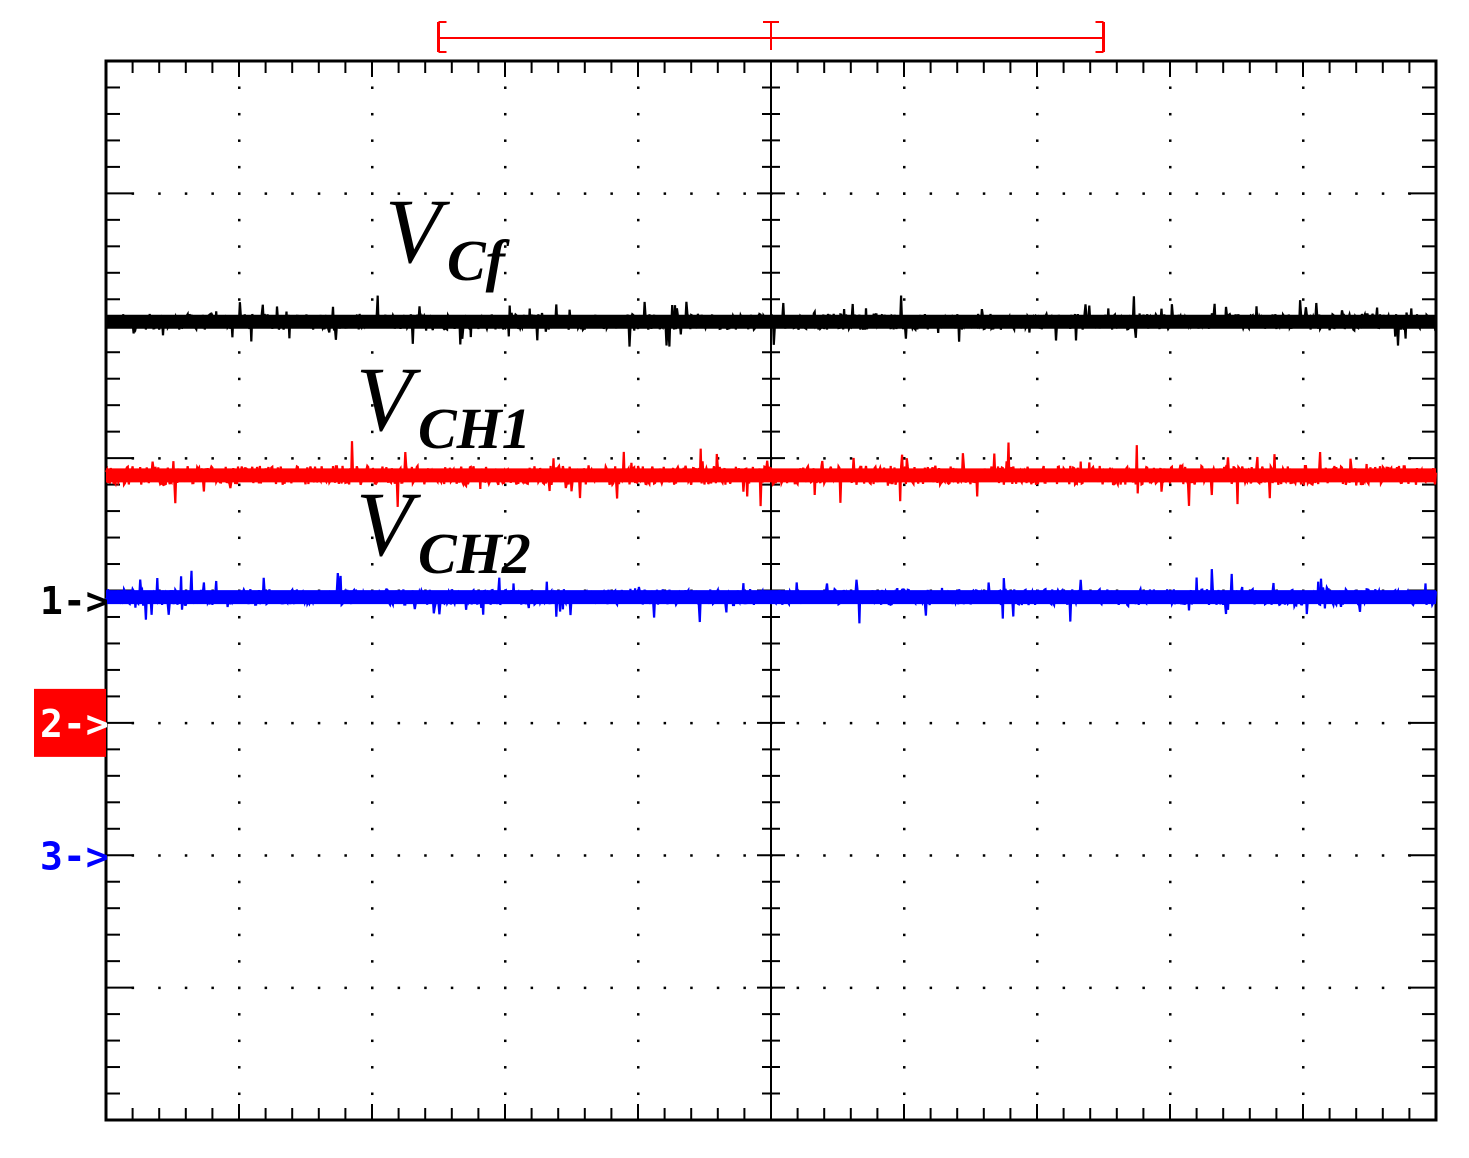 Image resolution: width=1469 pixels, height=1158 pixels. What do you see at coordinates (474, 553) in the screenshot?
I see `trace-label-subscript: CH2` at bounding box center [474, 553].